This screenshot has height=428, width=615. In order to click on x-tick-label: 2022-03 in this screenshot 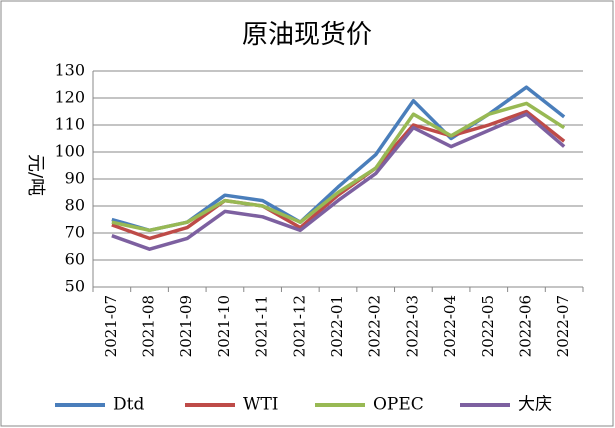, I will do `click(412, 326)`.